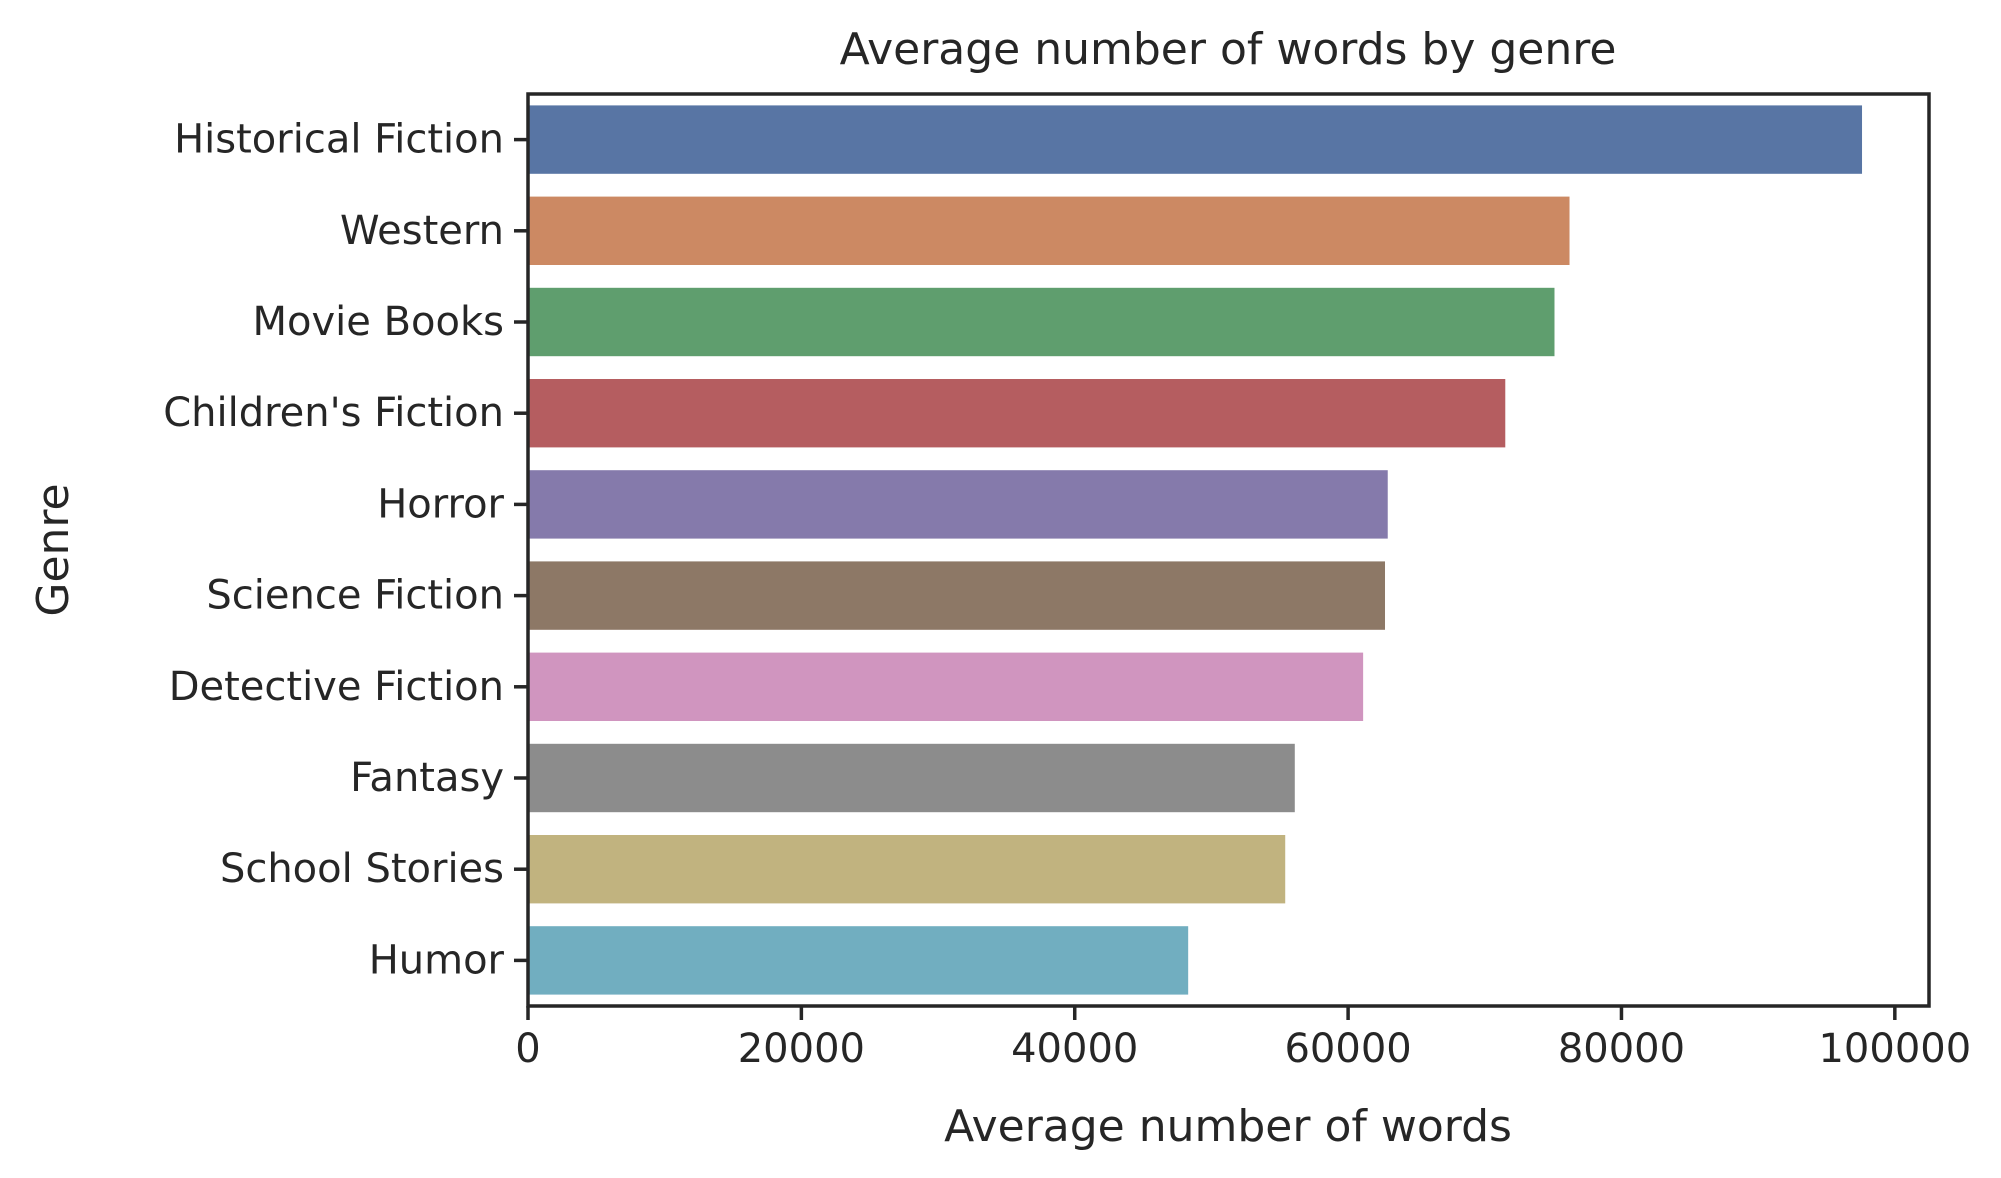 The height and width of the screenshot is (1178, 2001). Describe the element at coordinates (911, 778) in the screenshot. I see `bar-fantasy` at that location.